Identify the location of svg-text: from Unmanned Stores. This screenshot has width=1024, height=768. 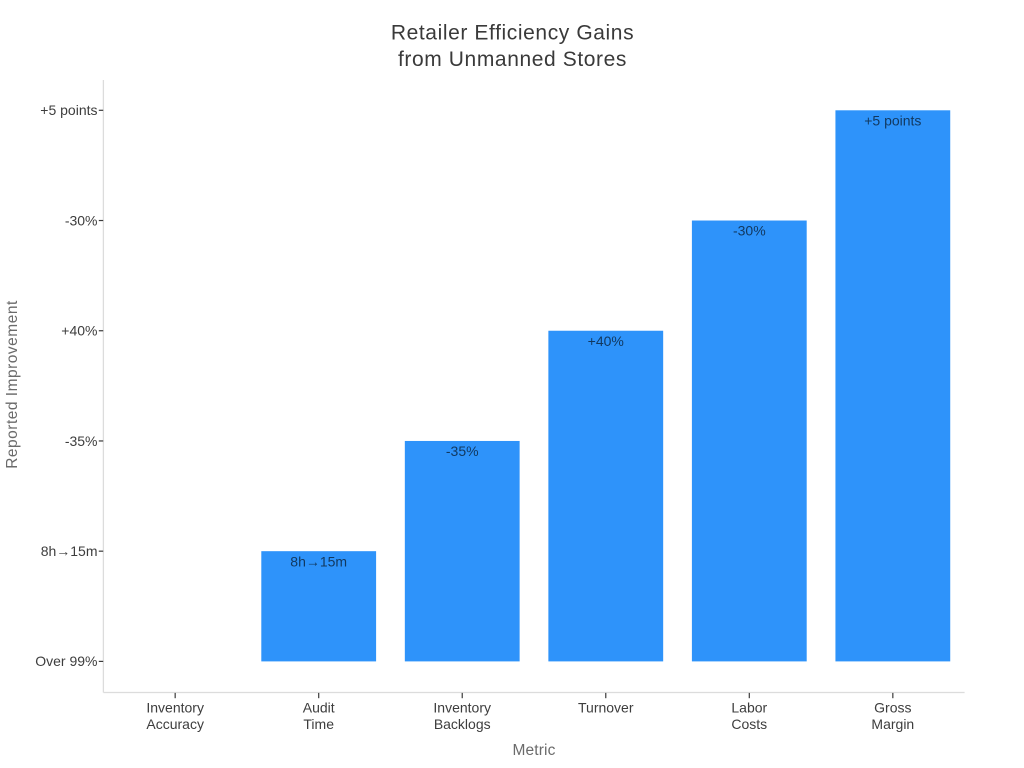
(512, 59).